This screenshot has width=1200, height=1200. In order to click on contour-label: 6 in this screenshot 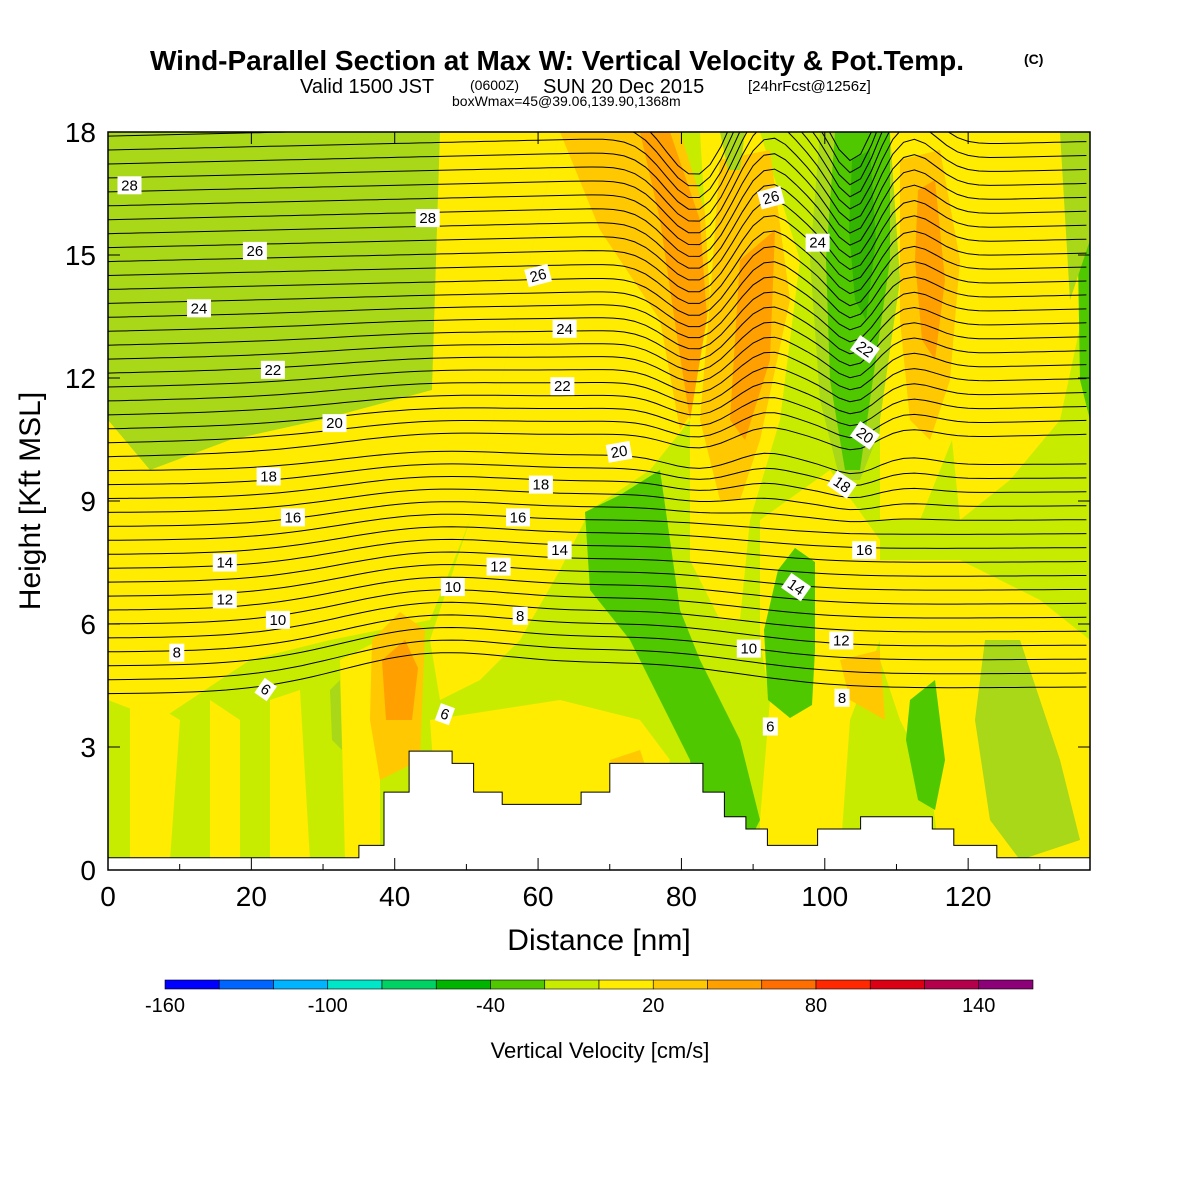, I will do `click(266, 689)`.